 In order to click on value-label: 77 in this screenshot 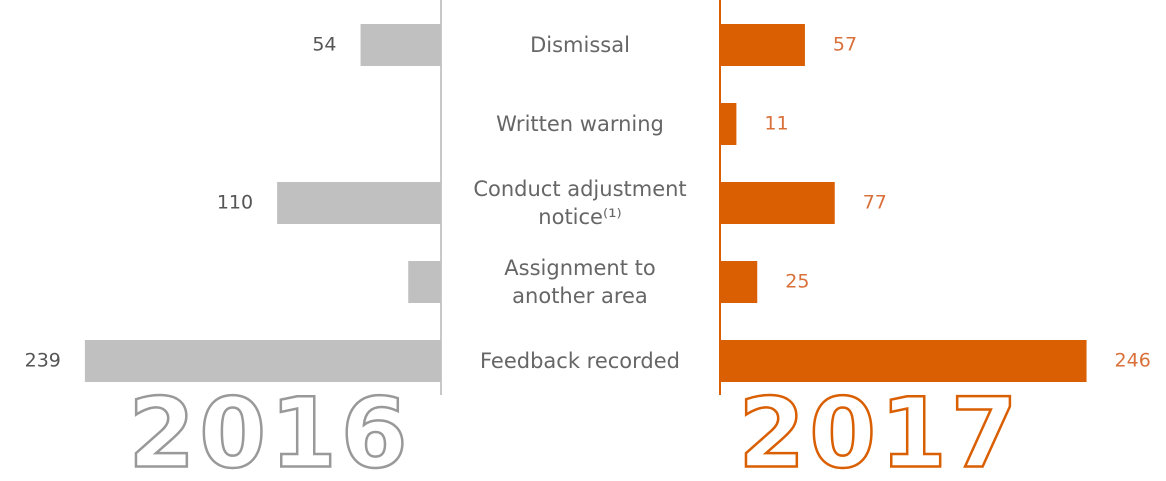, I will do `click(875, 203)`.